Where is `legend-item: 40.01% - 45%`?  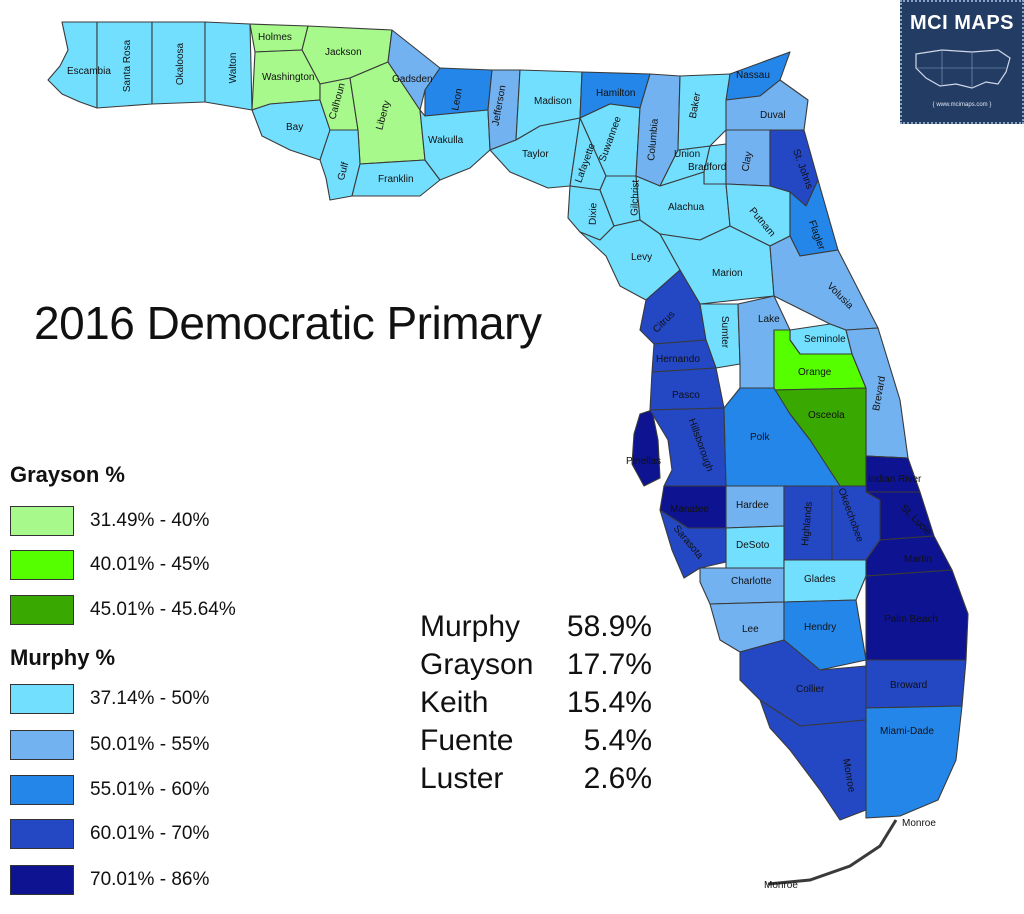 legend-item: 40.01% - 45% is located at coordinates (109, 565).